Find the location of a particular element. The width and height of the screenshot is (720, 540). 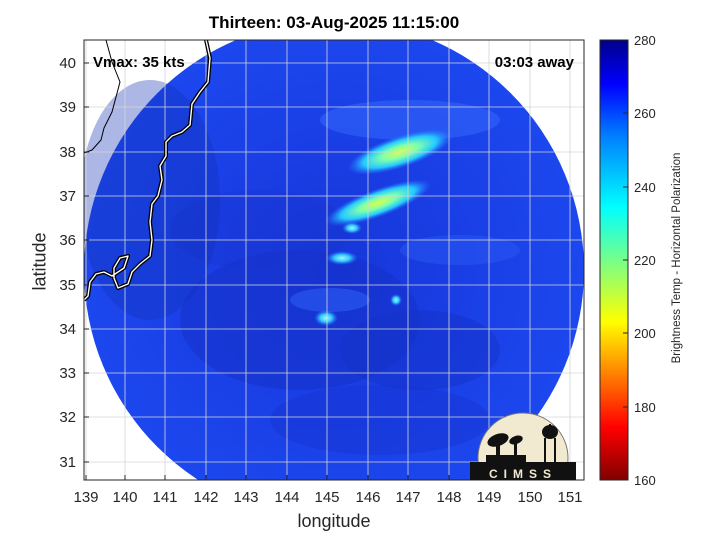

y-tick-label: 38 is located at coordinates (67, 152).